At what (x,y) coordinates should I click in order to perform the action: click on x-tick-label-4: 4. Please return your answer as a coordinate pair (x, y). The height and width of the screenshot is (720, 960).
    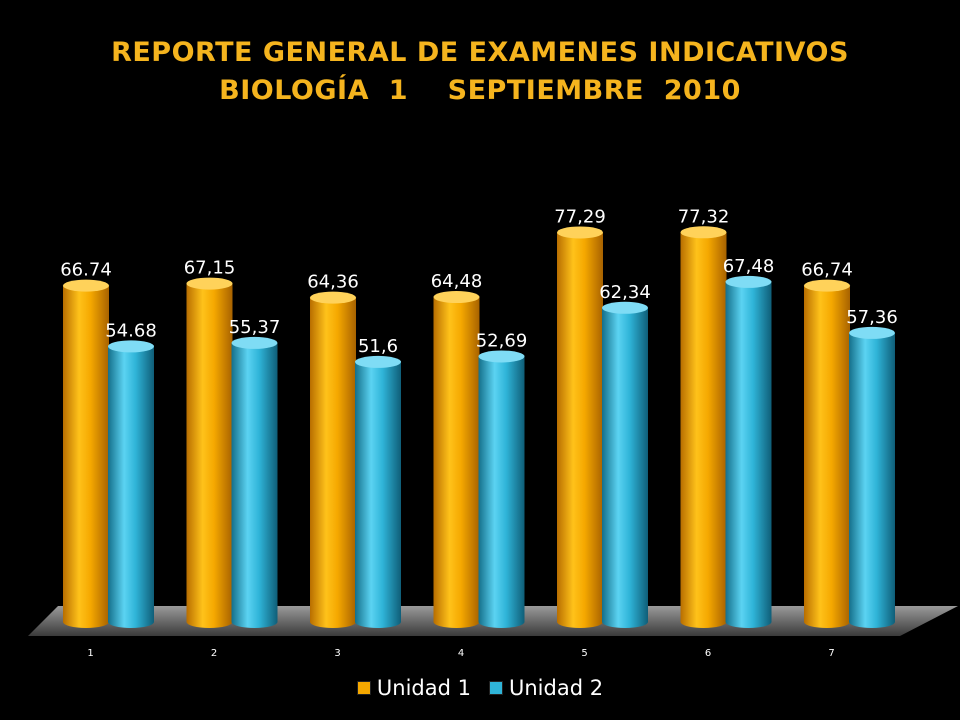
    Looking at the image, I should click on (461, 653).